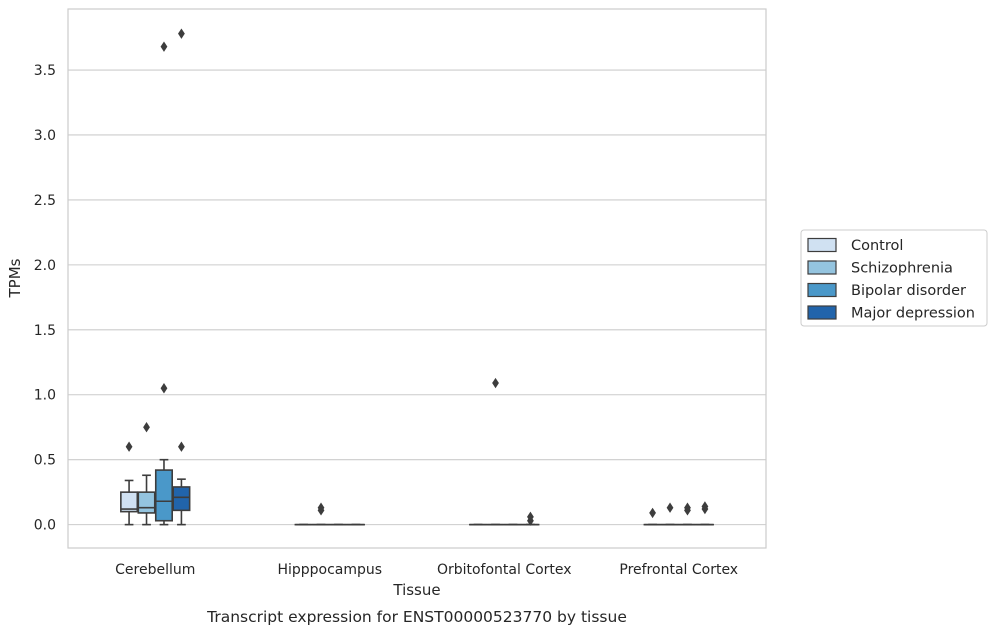 This screenshot has width=997, height=634. I want to click on y-tick-label: 2.0, so click(45, 266).